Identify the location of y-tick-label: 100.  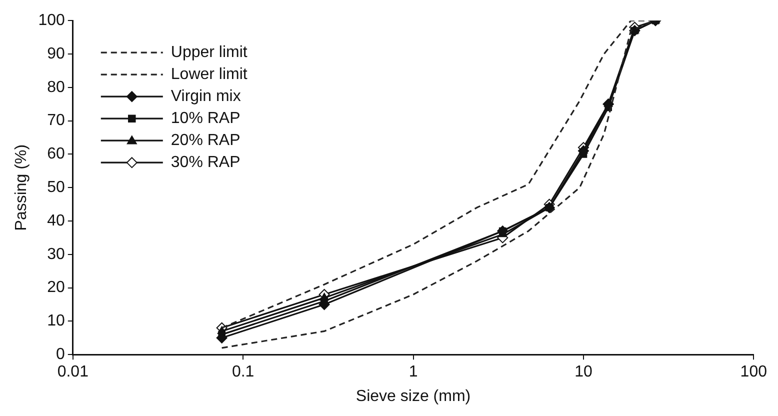
(51, 21).